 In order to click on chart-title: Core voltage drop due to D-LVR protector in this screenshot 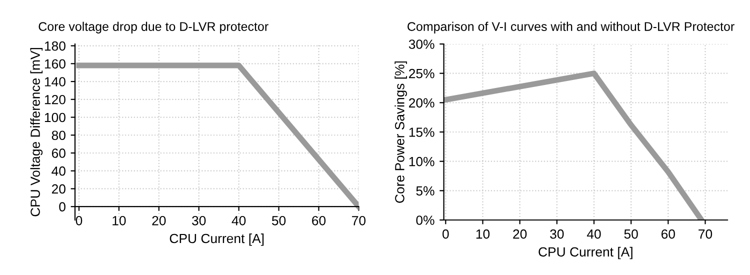, I will do `click(153, 28)`.